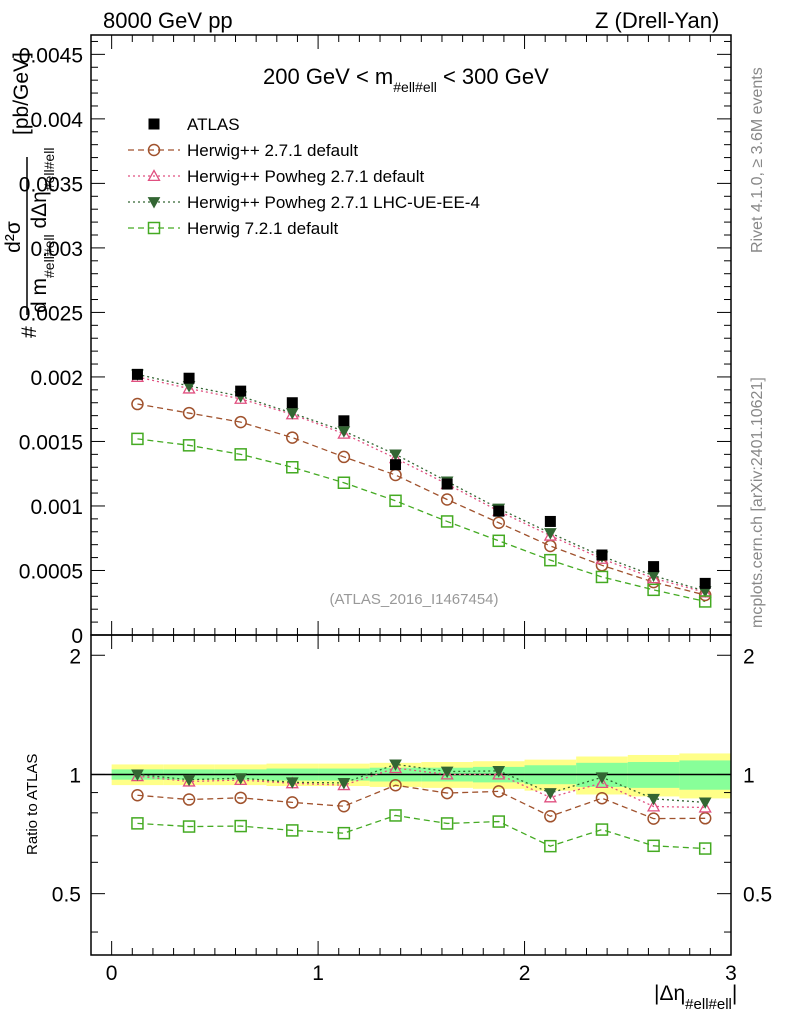 Image resolution: width=786 pixels, height=1024 pixels. I want to click on ratio-y-tick-label-right: 0.5, so click(757, 895).